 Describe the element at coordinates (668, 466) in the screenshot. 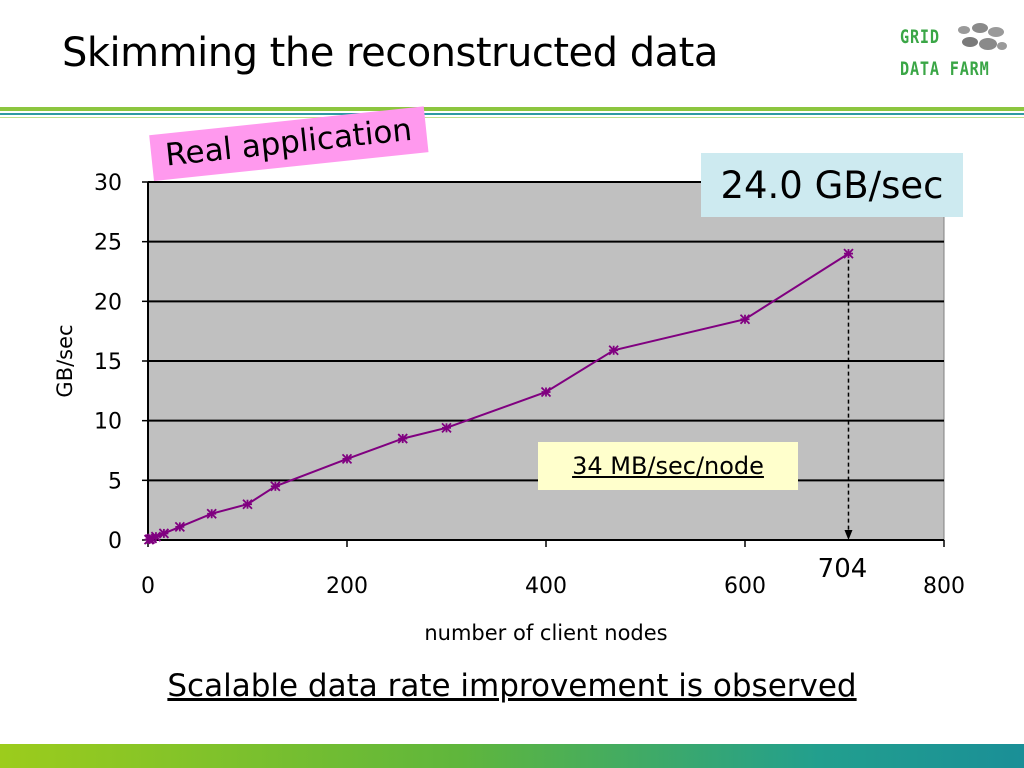

I see `per-node-rate-callout: 34 MB/sec/node` at that location.